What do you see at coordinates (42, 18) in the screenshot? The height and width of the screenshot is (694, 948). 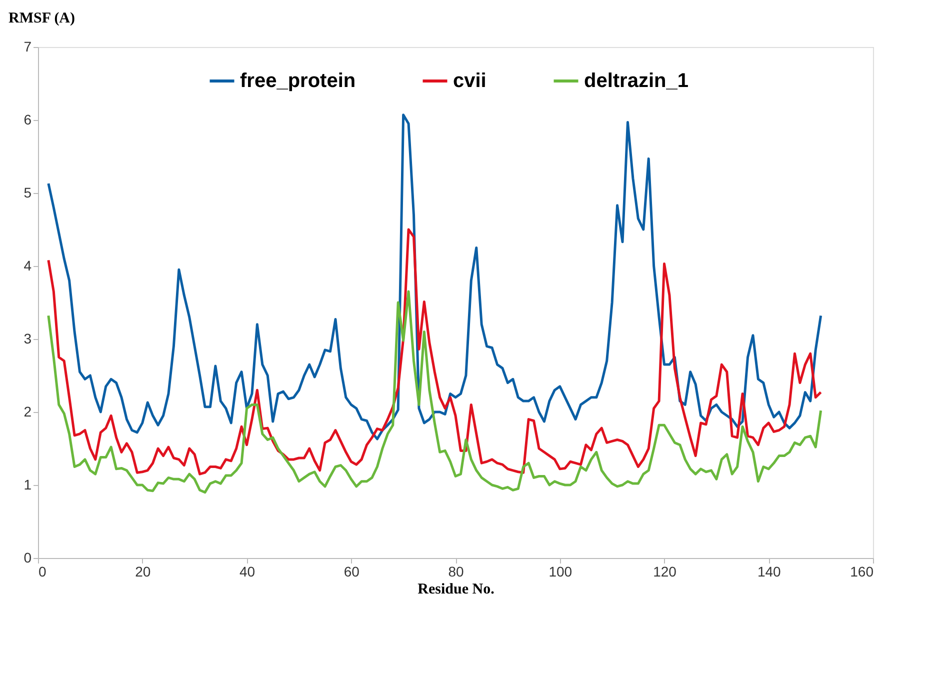 I see `y-axis-title: RMSF (A)` at bounding box center [42, 18].